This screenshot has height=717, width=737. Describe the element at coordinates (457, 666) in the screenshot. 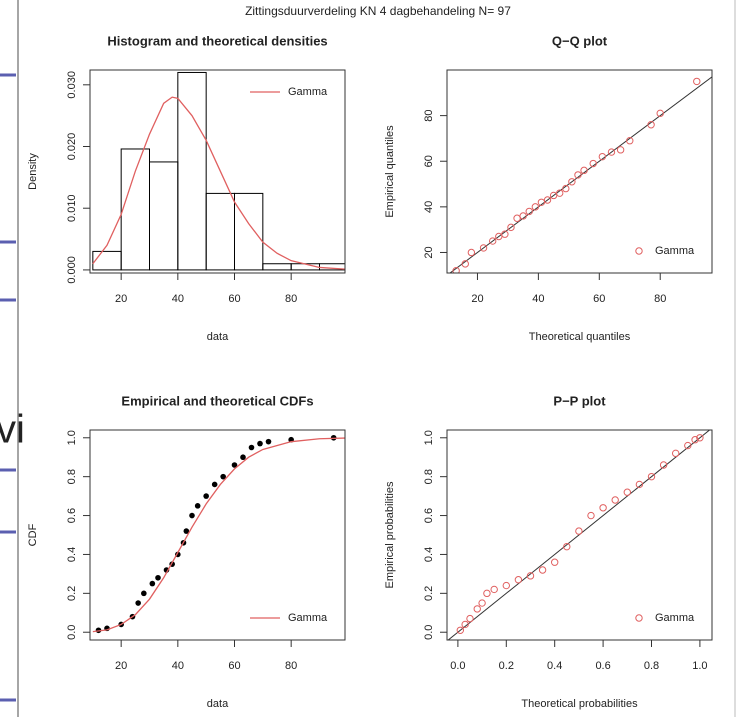

I see `x-tick-label: 0.0` at that location.